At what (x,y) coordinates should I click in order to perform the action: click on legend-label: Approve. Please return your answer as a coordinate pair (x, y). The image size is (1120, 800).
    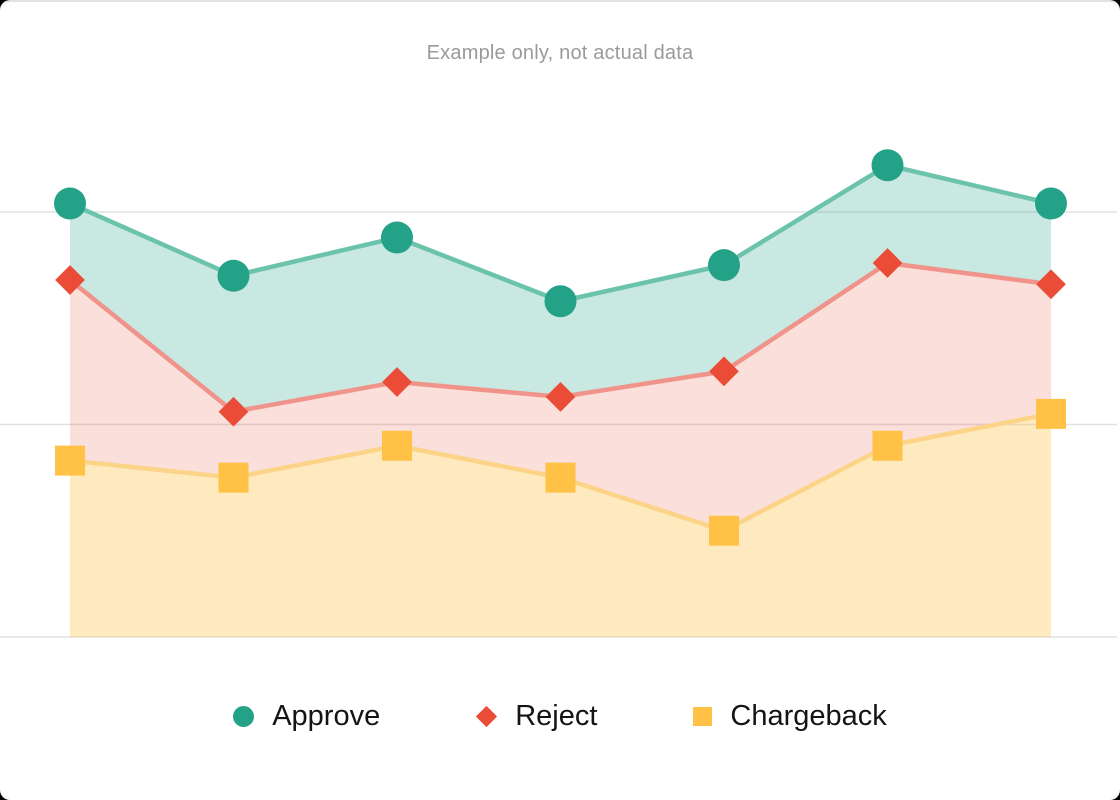
    Looking at the image, I should click on (326, 716).